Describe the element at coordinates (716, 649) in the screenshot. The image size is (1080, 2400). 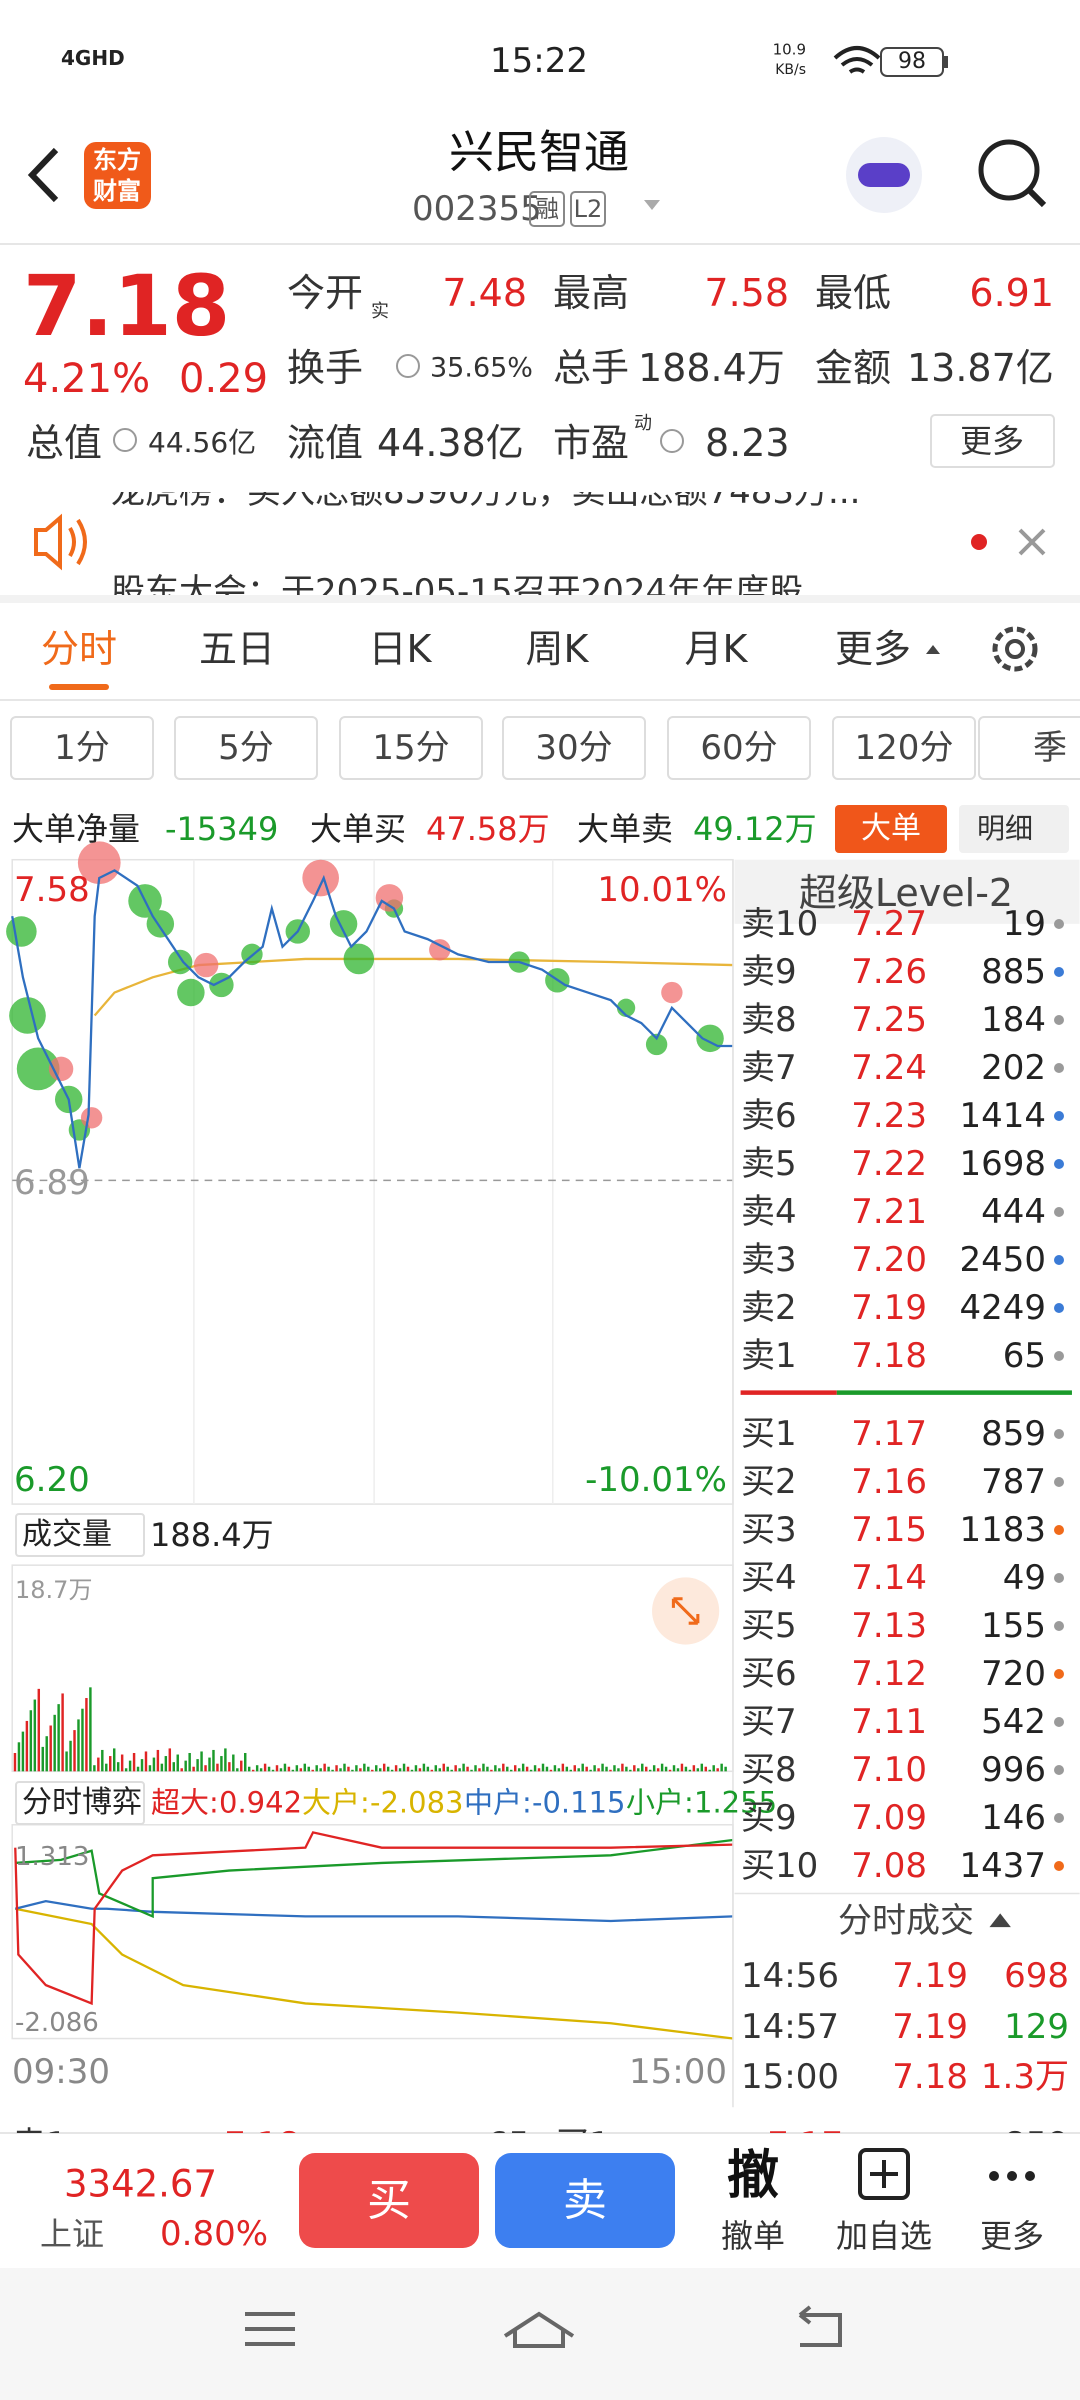
I see `tab: 月K` at that location.